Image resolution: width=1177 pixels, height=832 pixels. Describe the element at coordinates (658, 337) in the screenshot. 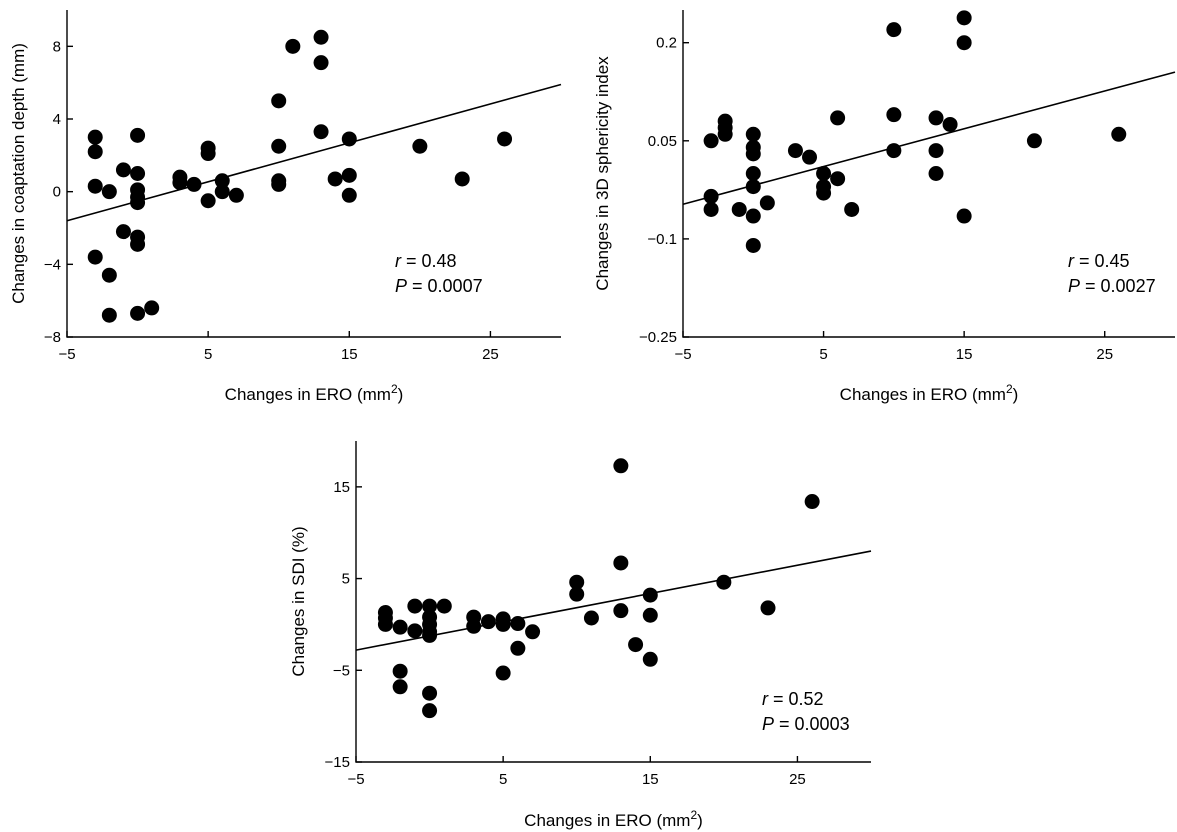

I see `y-tick-label: −0.25` at that location.